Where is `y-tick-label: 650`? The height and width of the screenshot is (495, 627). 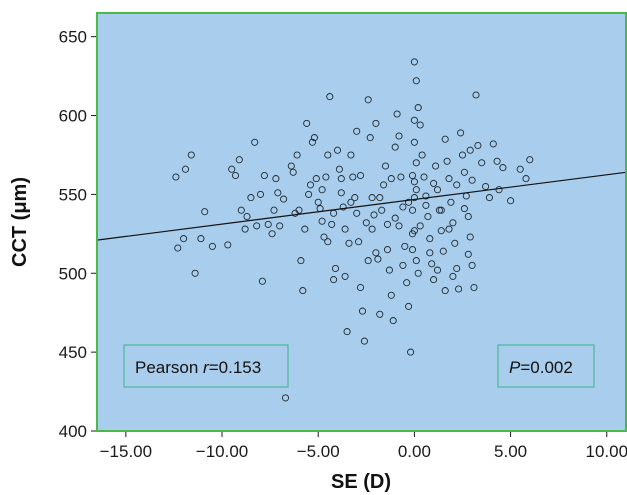
y-tick-label: 650 is located at coordinates (73, 37).